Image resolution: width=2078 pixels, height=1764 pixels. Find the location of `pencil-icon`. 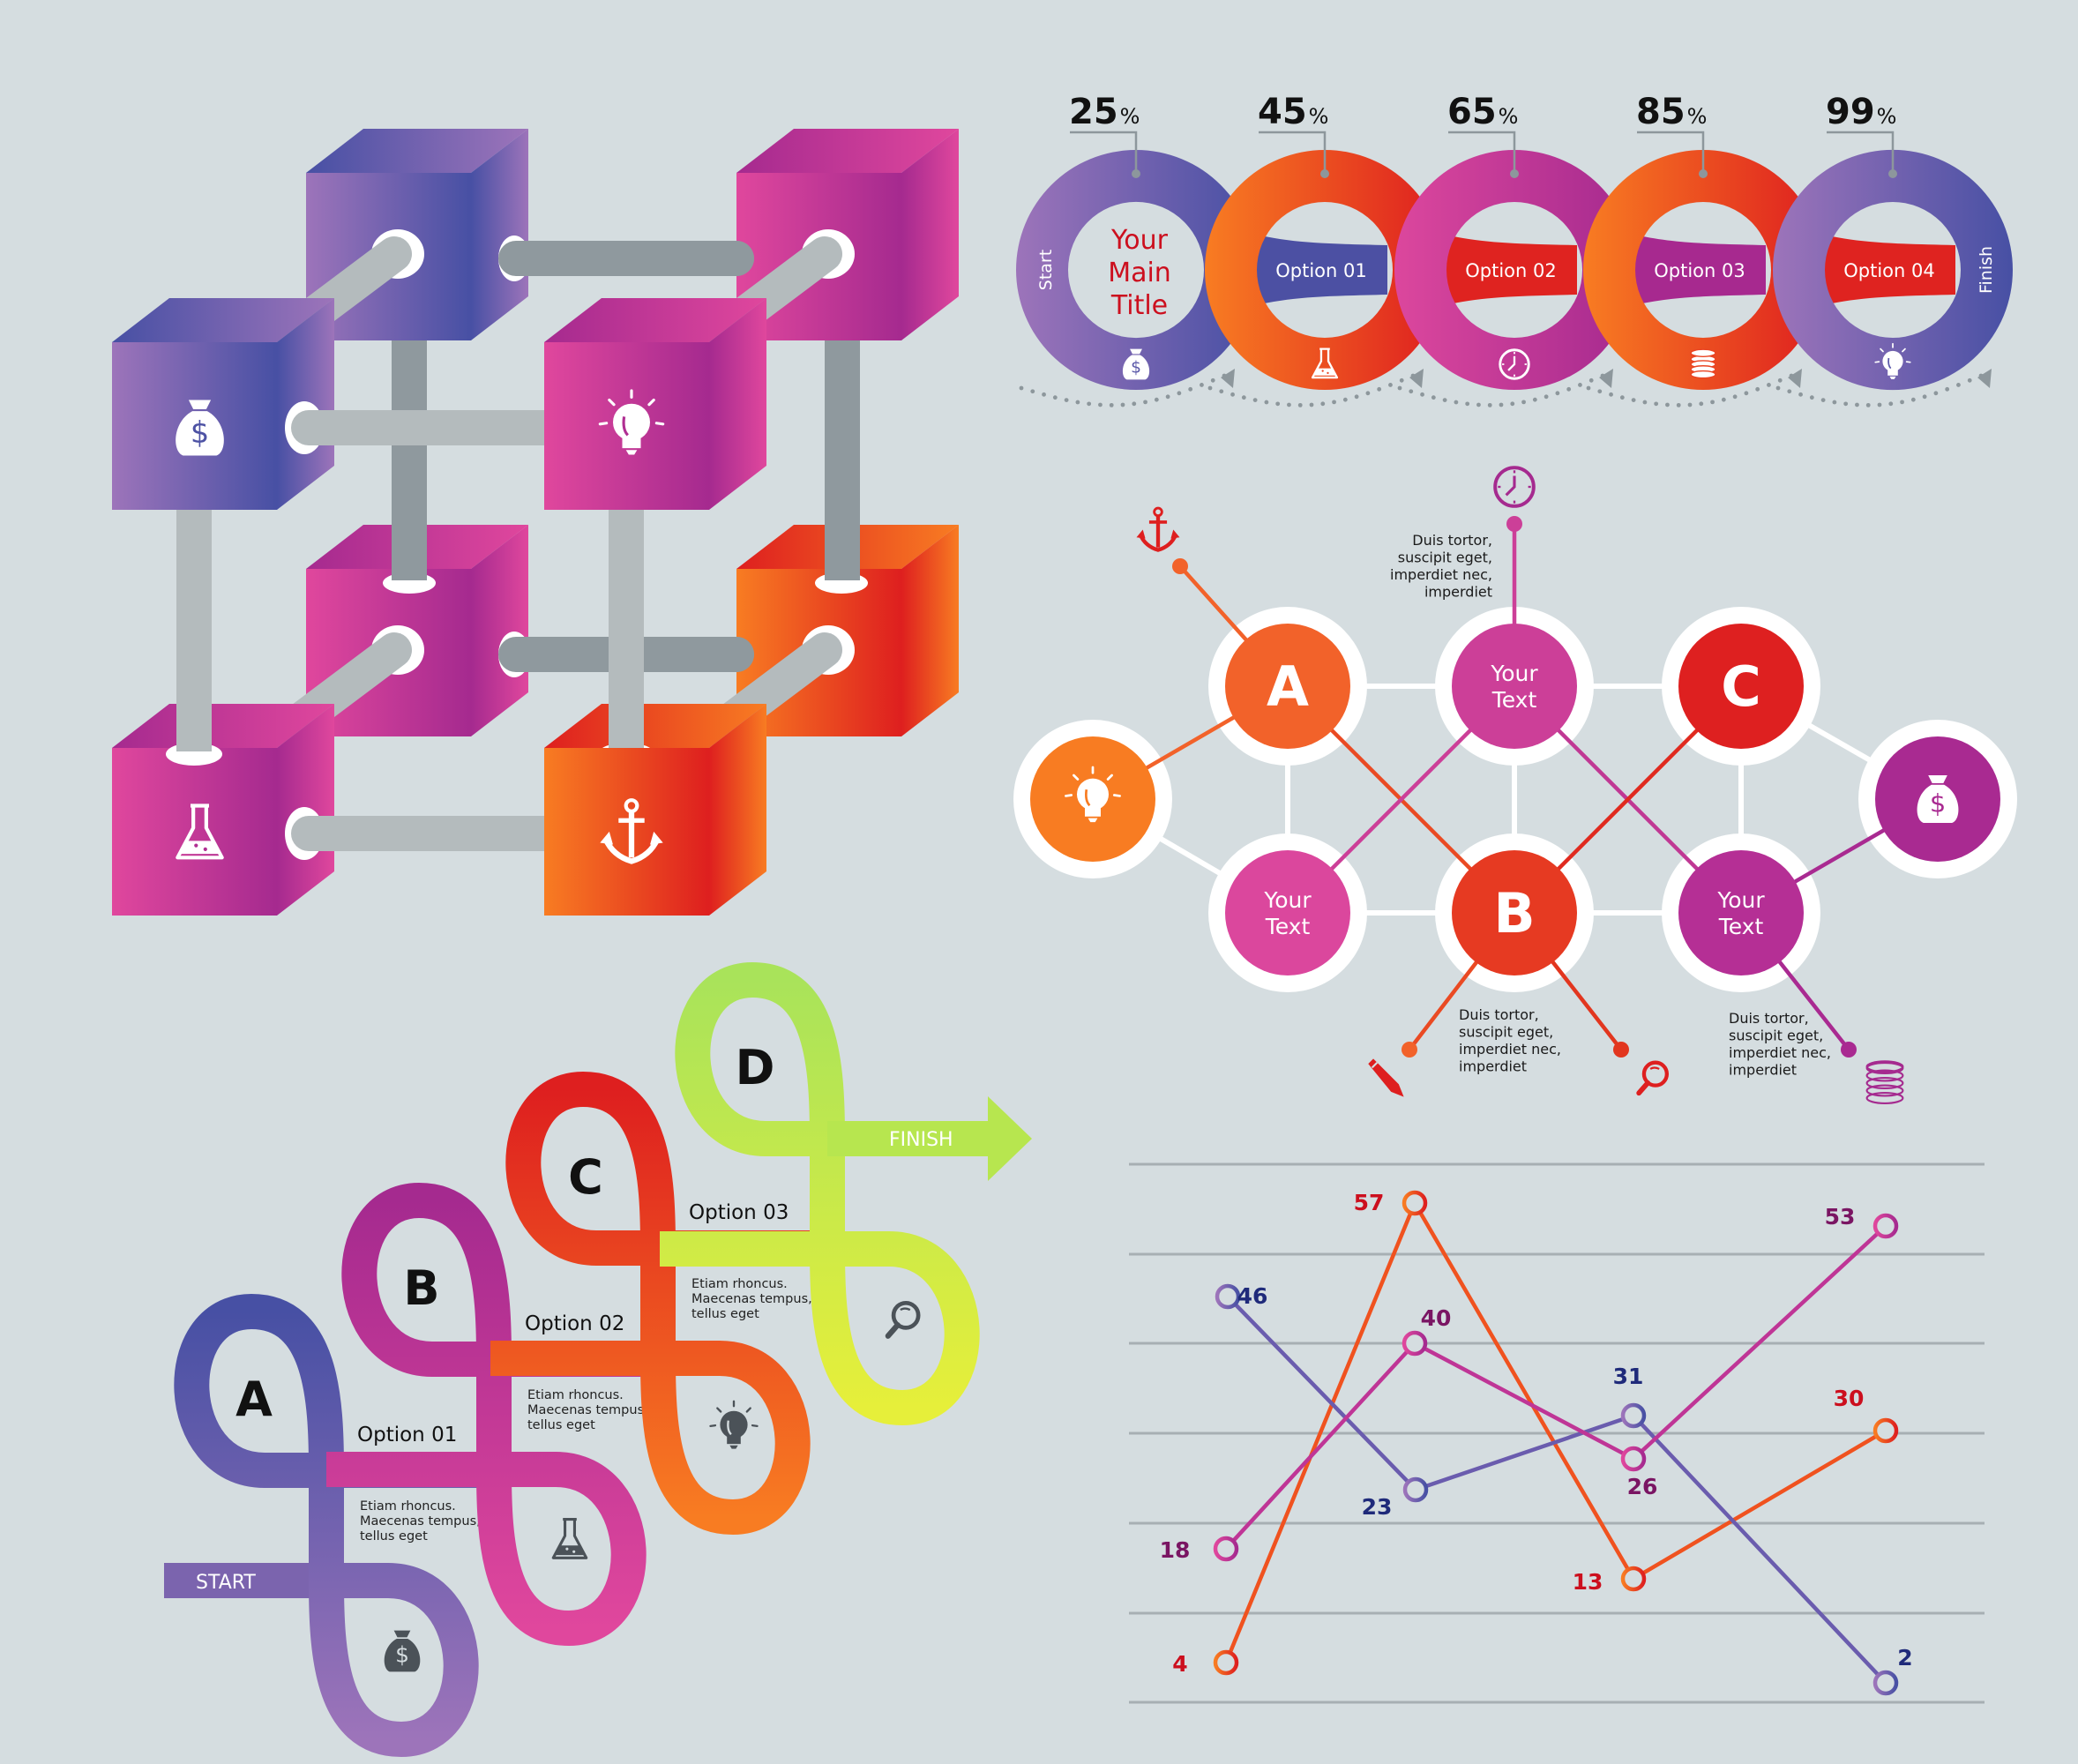

pencil-icon is located at coordinates (1386, 1077).